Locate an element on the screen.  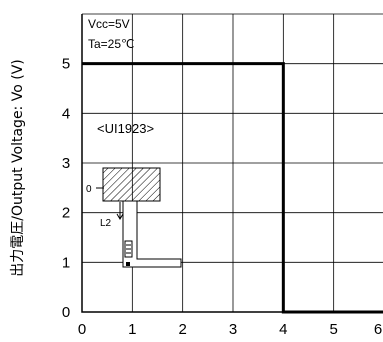
sensor-setup-diagram: 0 L2 is located at coordinates (134, 217).